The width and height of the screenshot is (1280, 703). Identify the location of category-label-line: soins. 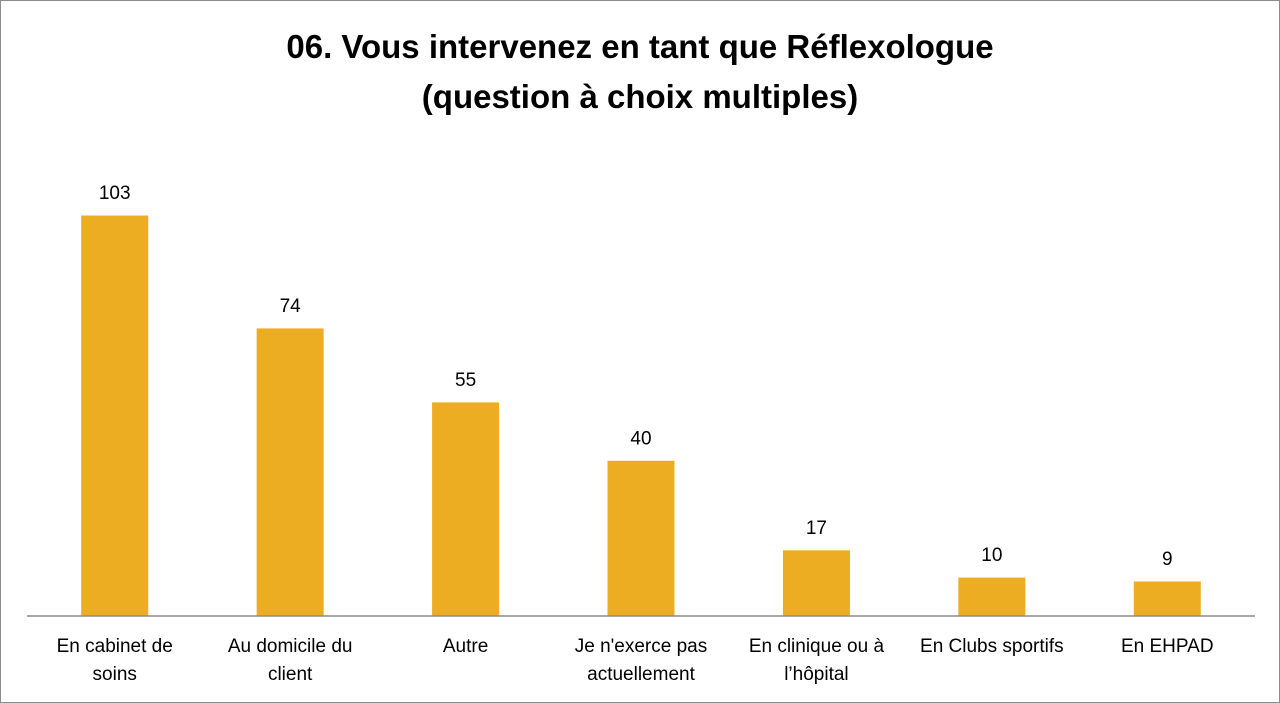
(115, 674).